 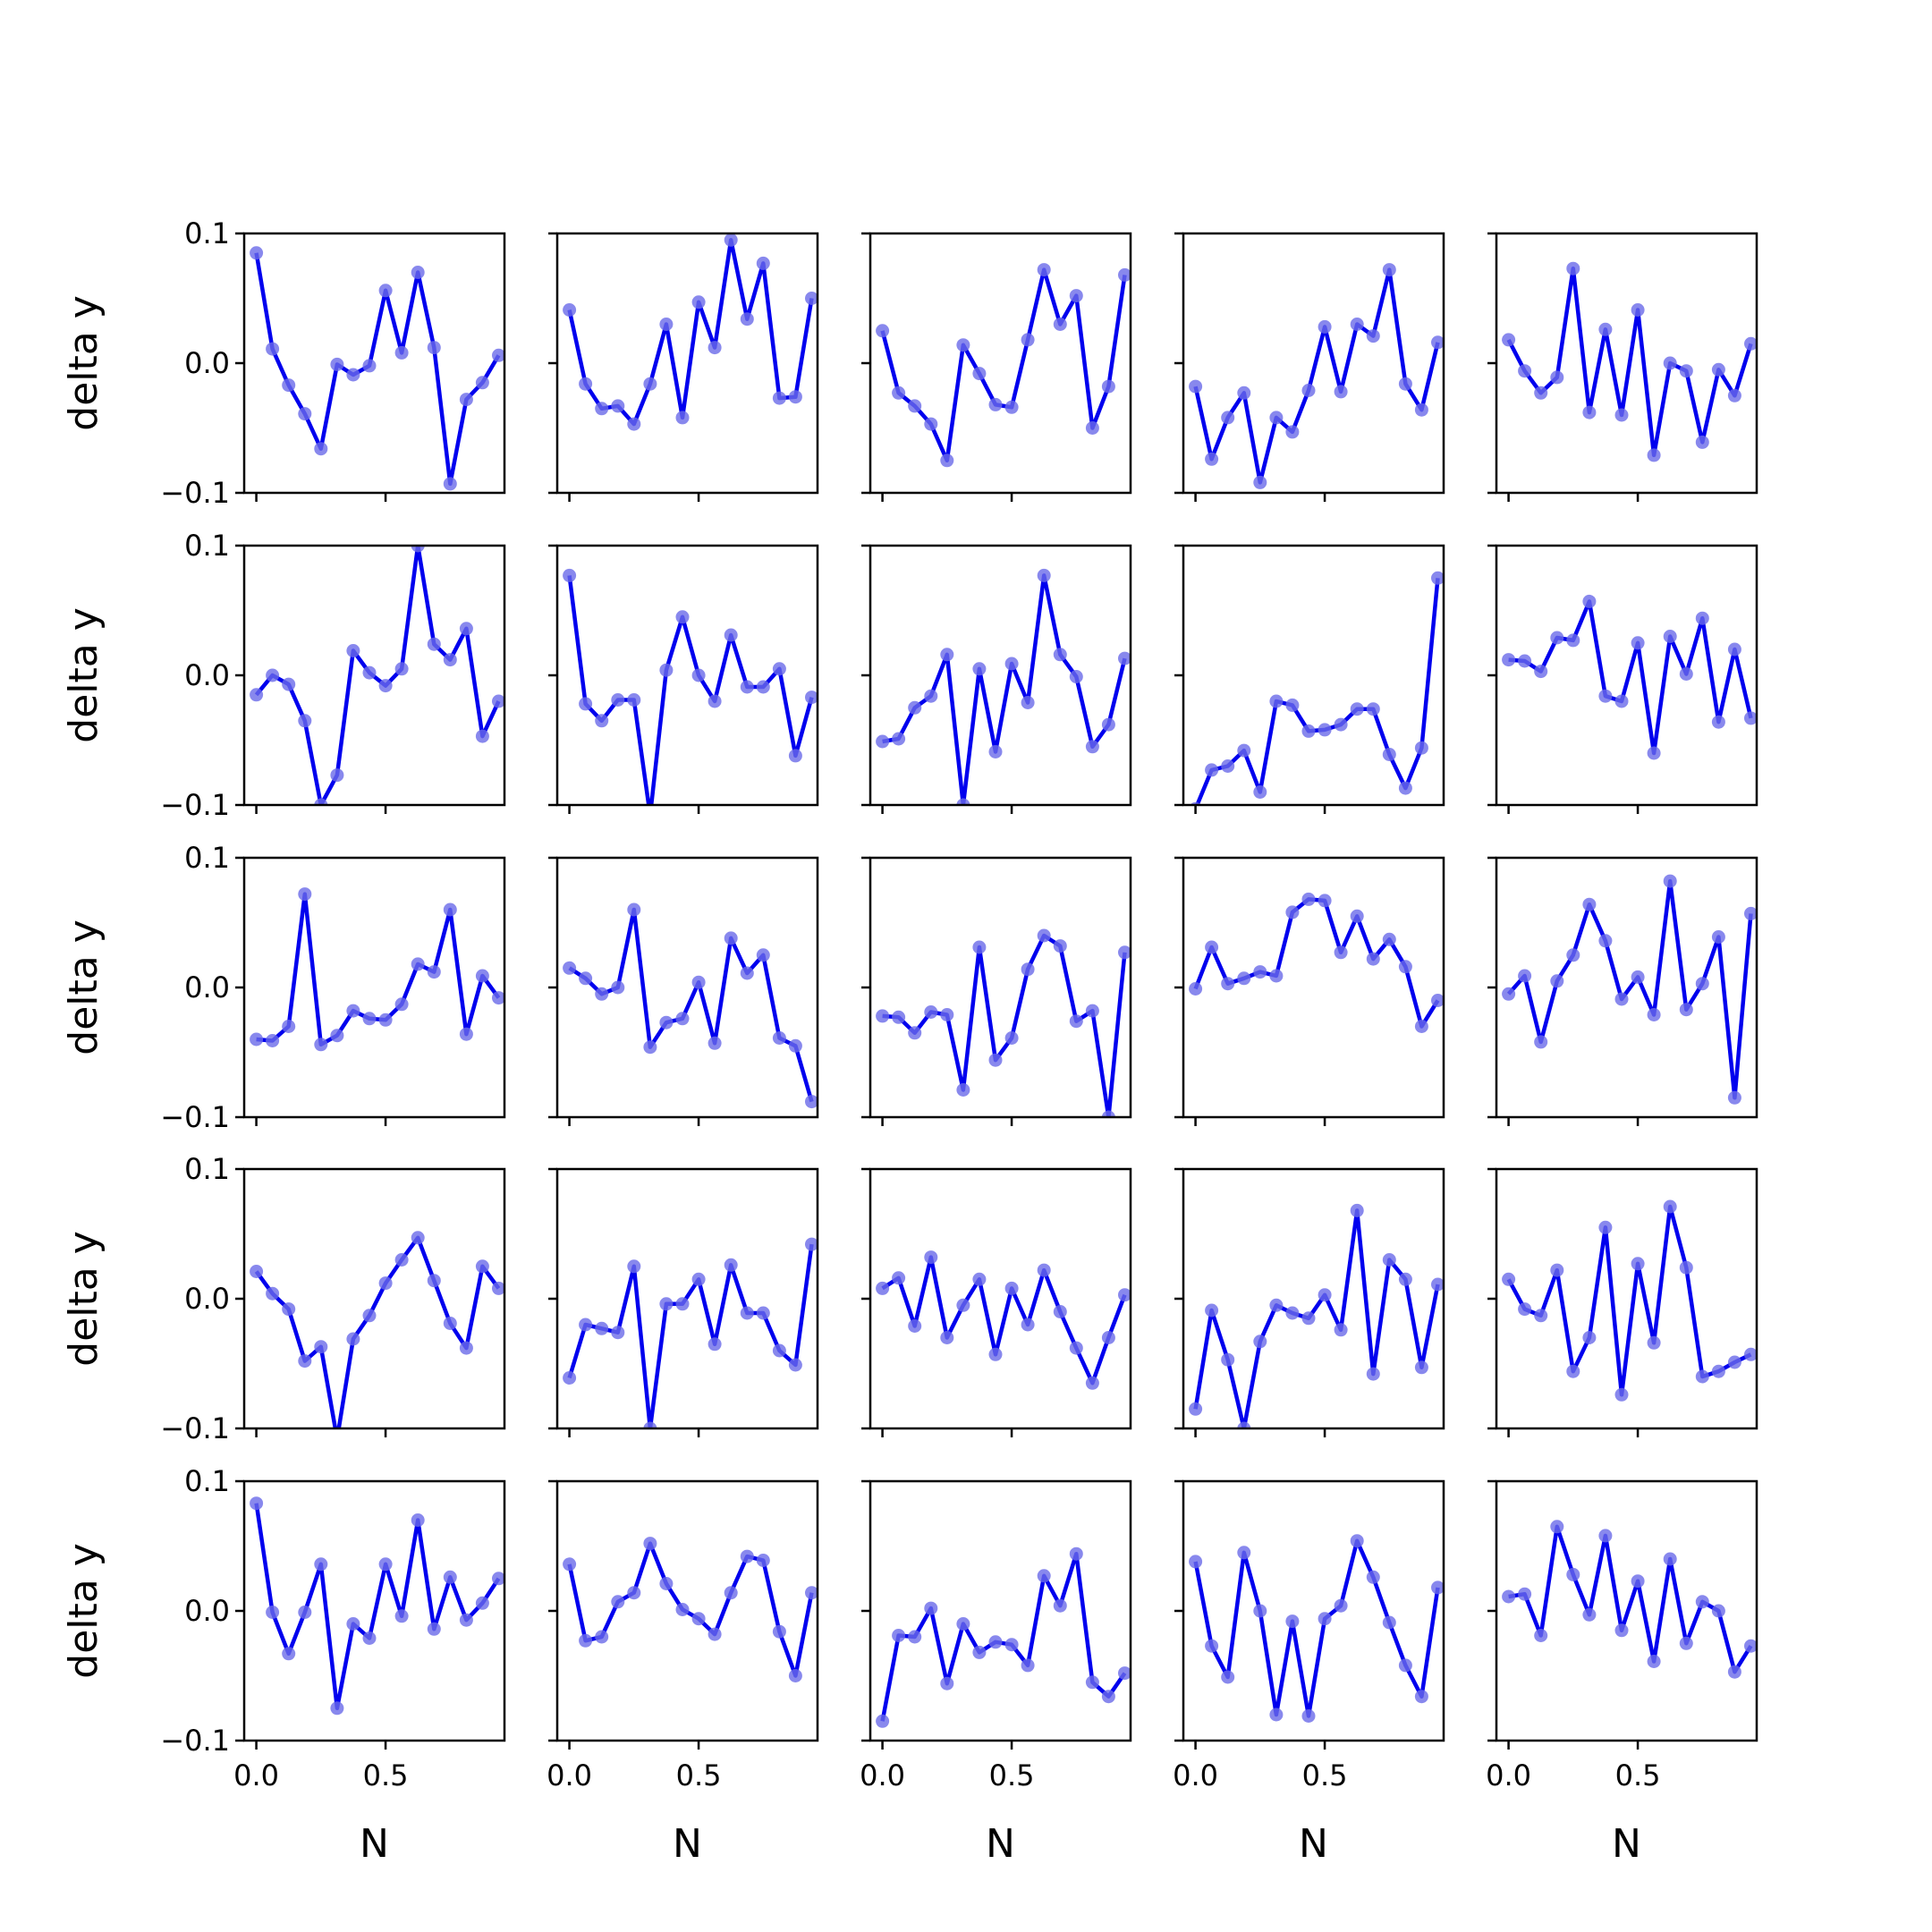 What do you see at coordinates (1309, 1673) in the screenshot?
I see `subplot-5-4: 0.0 0.5 N` at bounding box center [1309, 1673].